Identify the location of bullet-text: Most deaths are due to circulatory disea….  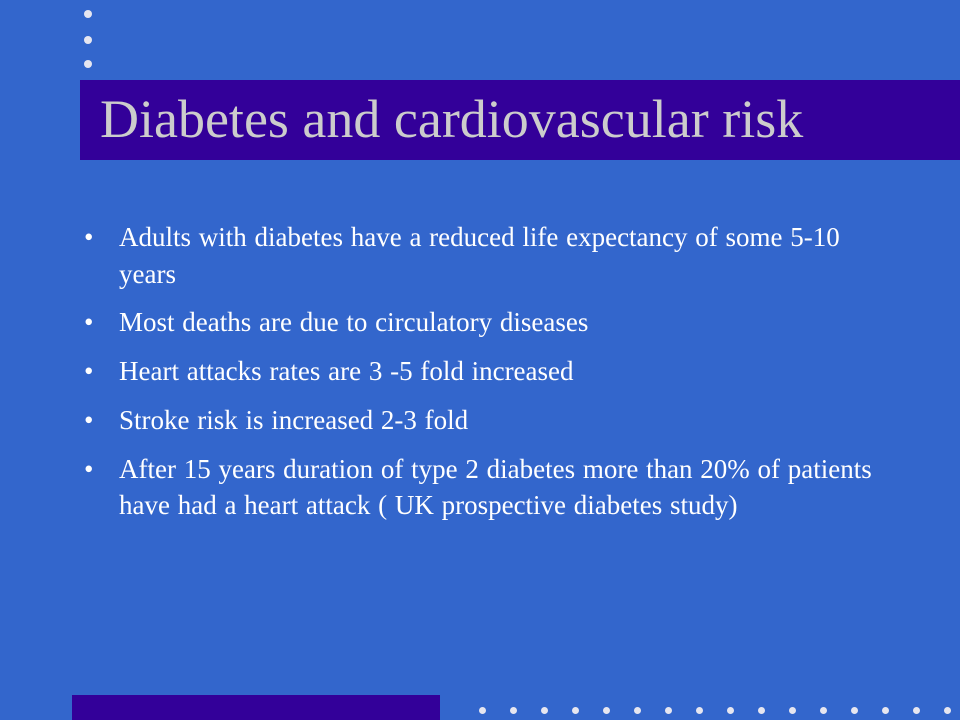
(354, 322).